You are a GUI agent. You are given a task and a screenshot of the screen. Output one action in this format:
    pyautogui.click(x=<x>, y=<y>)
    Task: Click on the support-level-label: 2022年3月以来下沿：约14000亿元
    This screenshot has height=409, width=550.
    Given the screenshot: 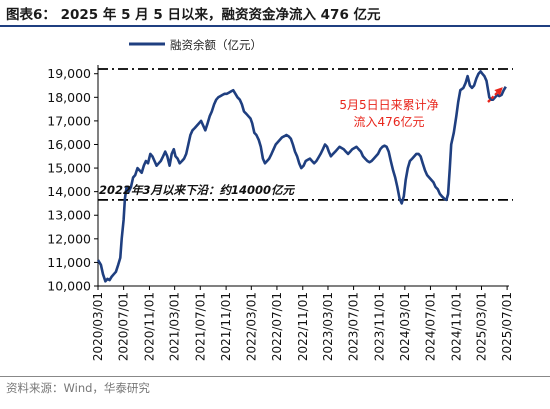 What is the action you would take?
    pyautogui.click(x=197, y=190)
    